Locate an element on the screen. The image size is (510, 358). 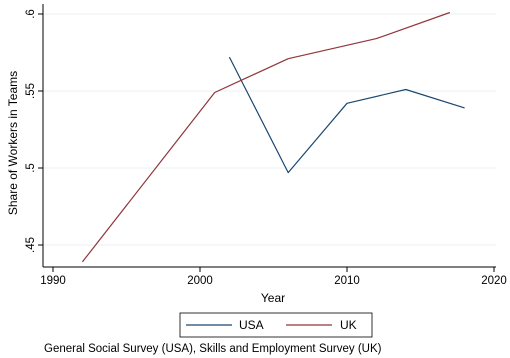
x-tick-label: 1990 is located at coordinates (53, 281).